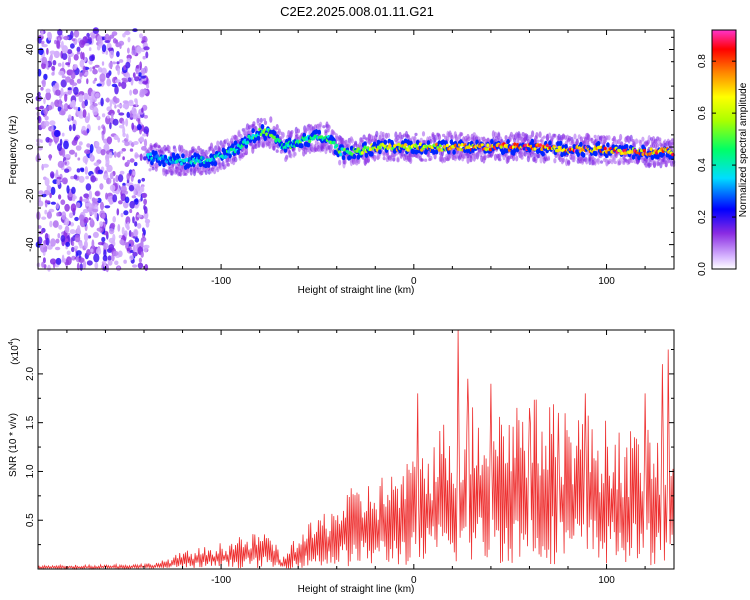 This screenshot has height=600, width=750. What do you see at coordinates (13, 150) in the screenshot?
I see `spectrogram-y-label: Frequency (Hz)` at bounding box center [13, 150].